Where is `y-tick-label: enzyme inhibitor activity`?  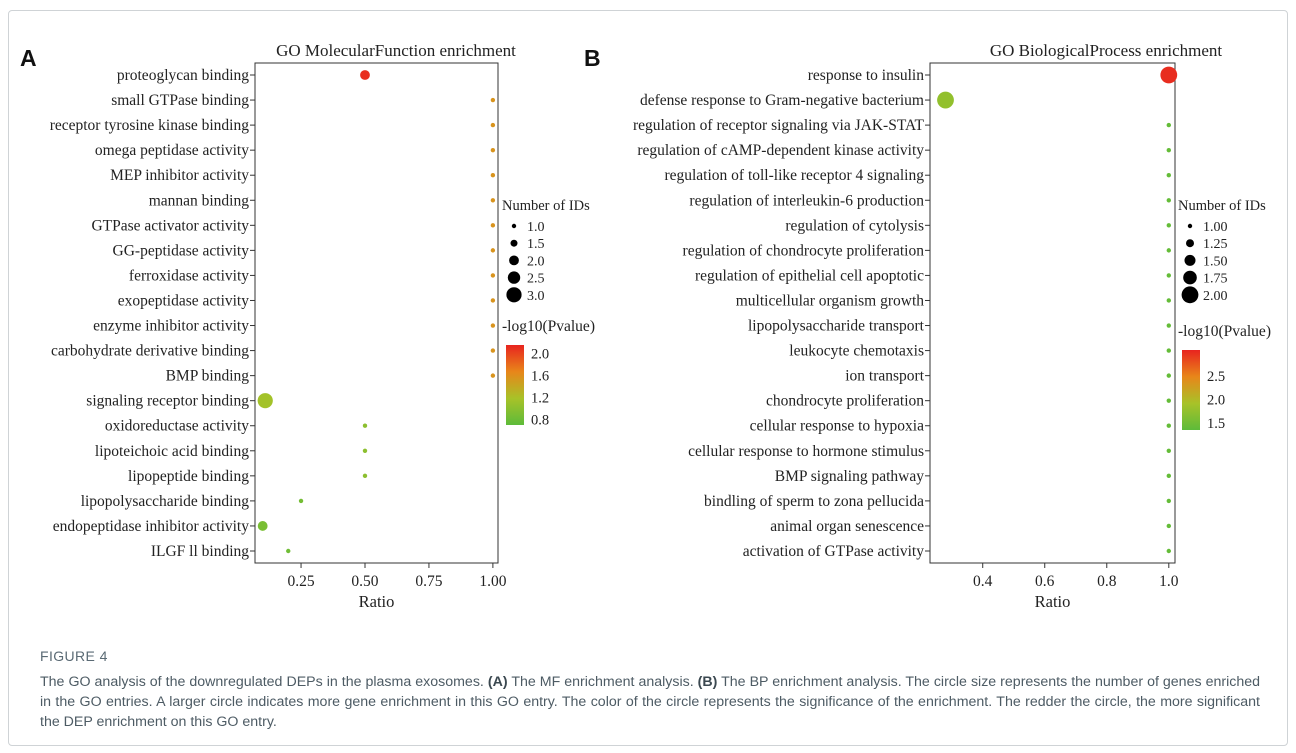 y-tick-label: enzyme inhibitor activity is located at coordinates (171, 326).